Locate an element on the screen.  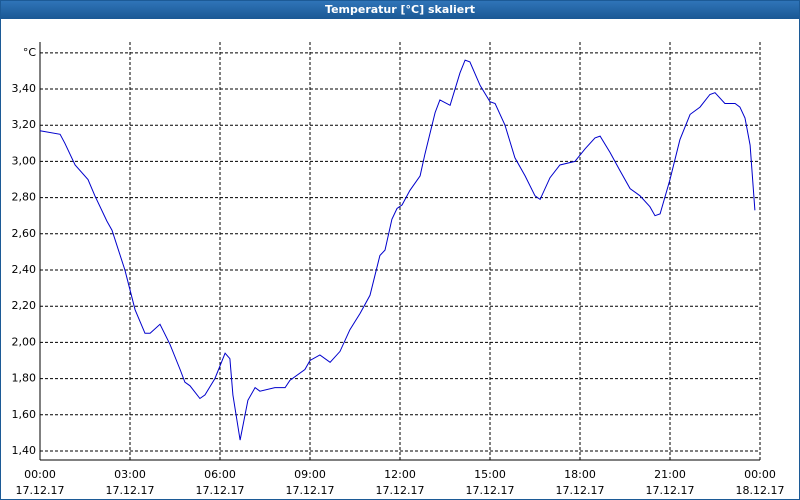
y-tick-label: 1,40 is located at coordinates (24, 450).